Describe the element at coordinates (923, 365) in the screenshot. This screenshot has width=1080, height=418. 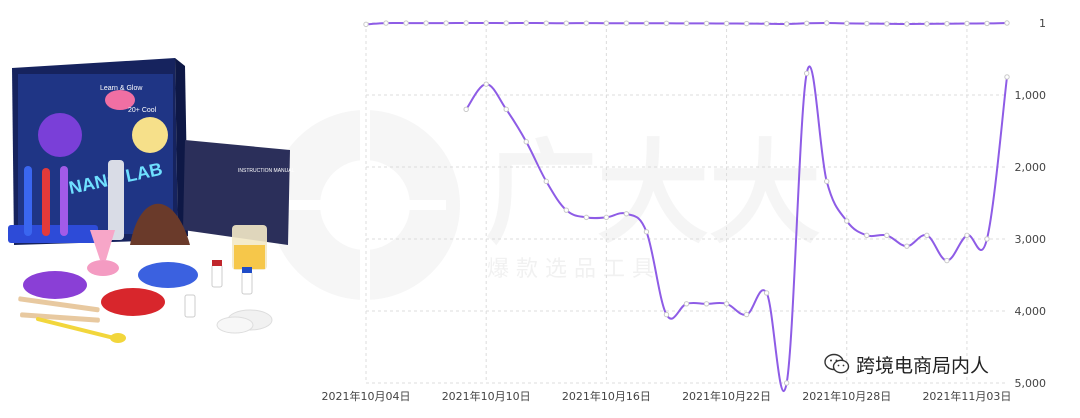
I see `caption-text: 跨境电商局内人` at that location.